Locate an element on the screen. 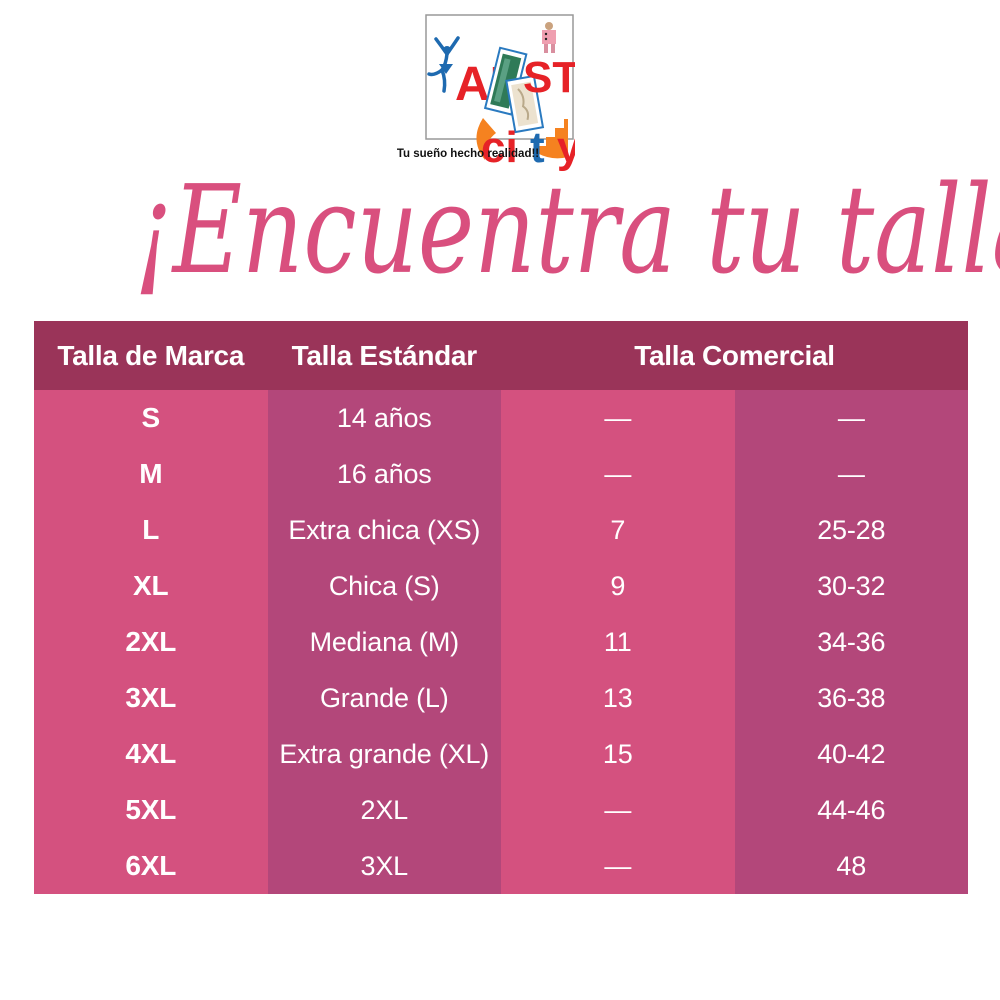 The height and width of the screenshot is (1000, 1000). brand-logo-graphic: AR ST is located at coordinates (503, 93).